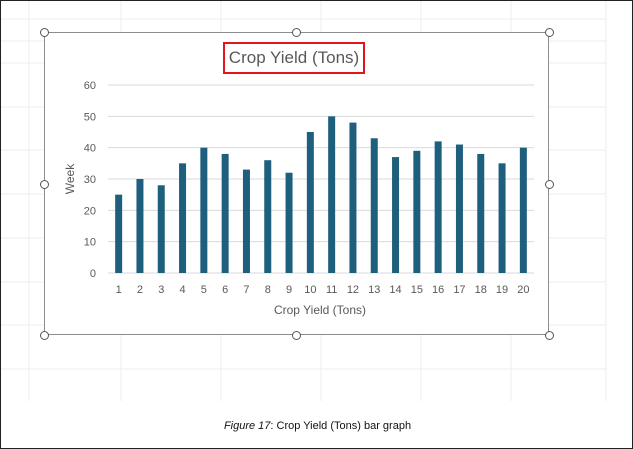 The image size is (633, 449). I want to click on x-tick-label: 5, so click(204, 290).